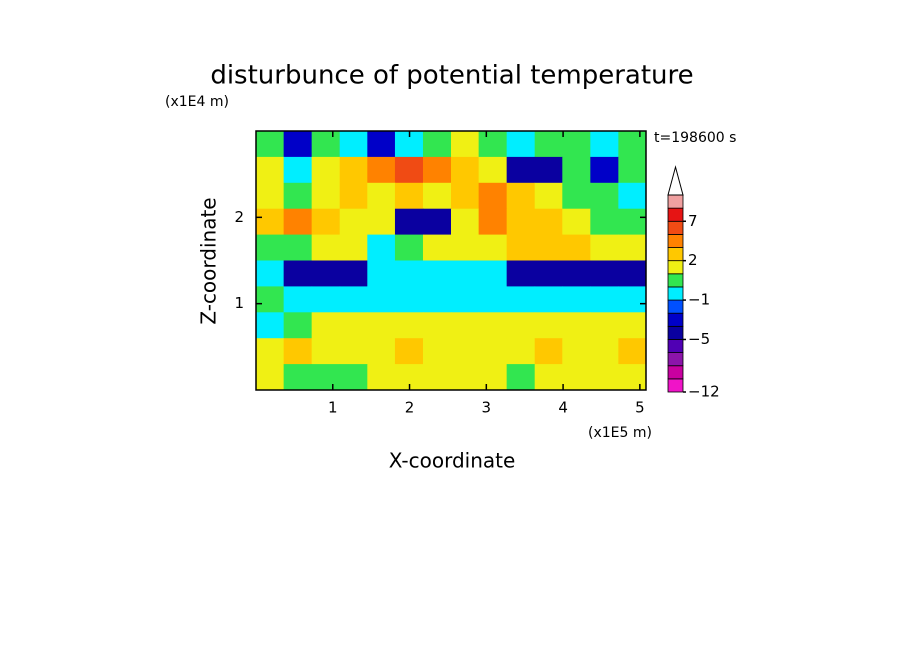 The image size is (904, 654). What do you see at coordinates (197, 102) in the screenshot?
I see `y-unit: (x1E4 m)` at bounding box center [197, 102].